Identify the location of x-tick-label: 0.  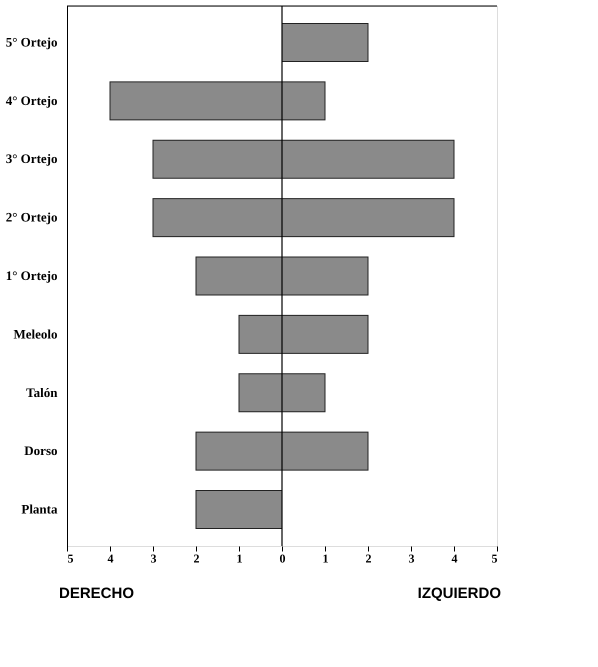
(283, 559).